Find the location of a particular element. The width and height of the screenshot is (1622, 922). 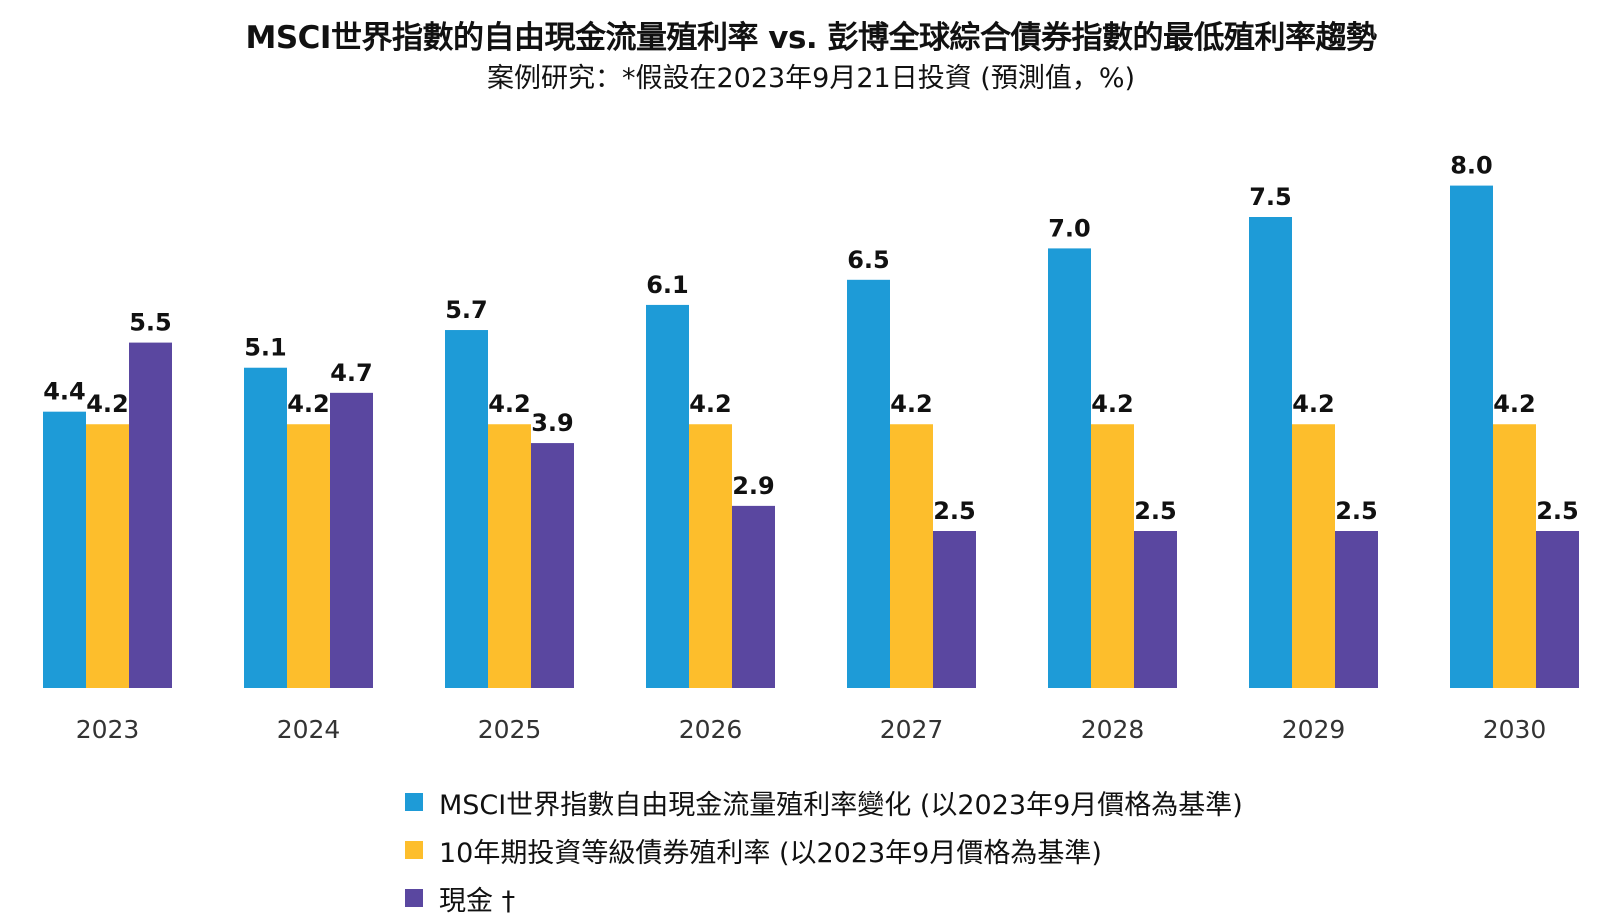

data-label-cash-2028: 2.5 is located at coordinates (1155, 511).